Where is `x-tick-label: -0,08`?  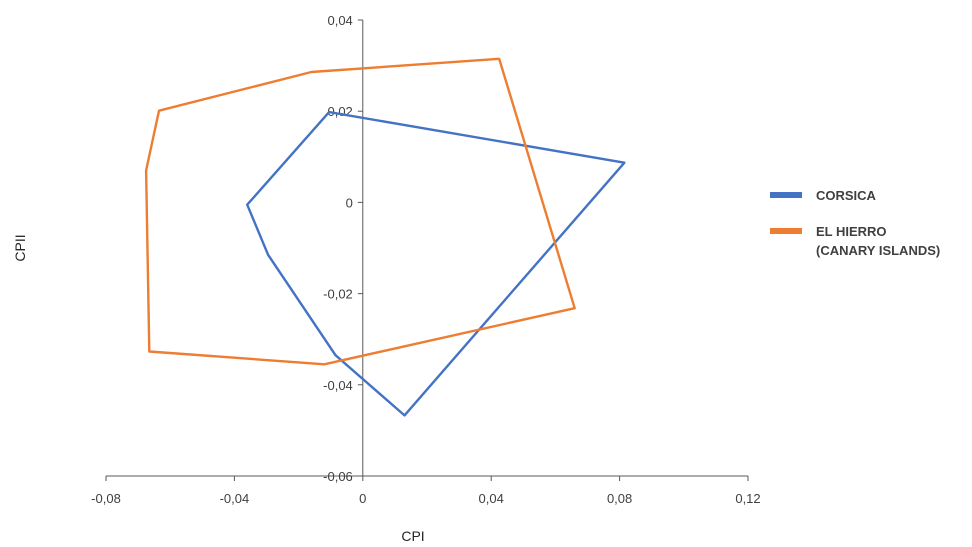 x-tick-label: -0,08 is located at coordinates (106, 498).